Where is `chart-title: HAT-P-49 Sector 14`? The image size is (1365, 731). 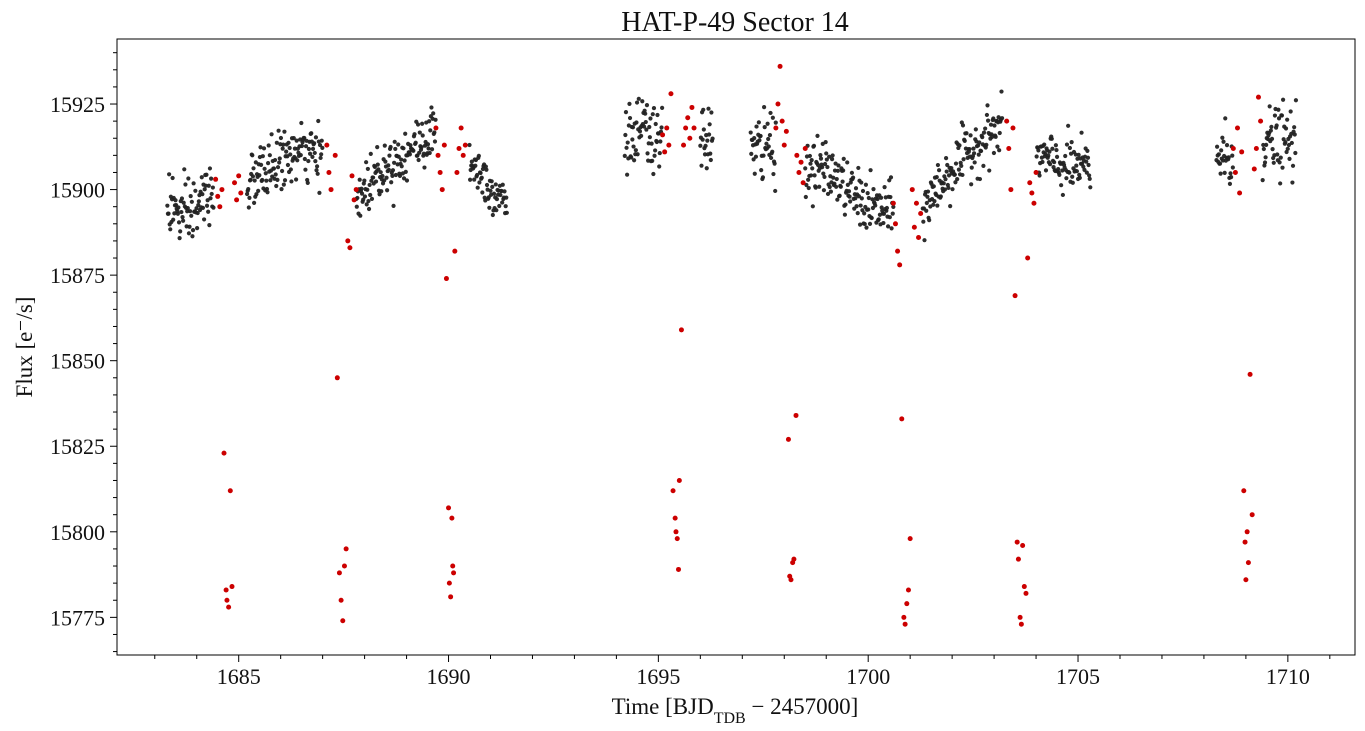
chart-title: HAT-P-49 Sector 14 is located at coordinates (735, 22).